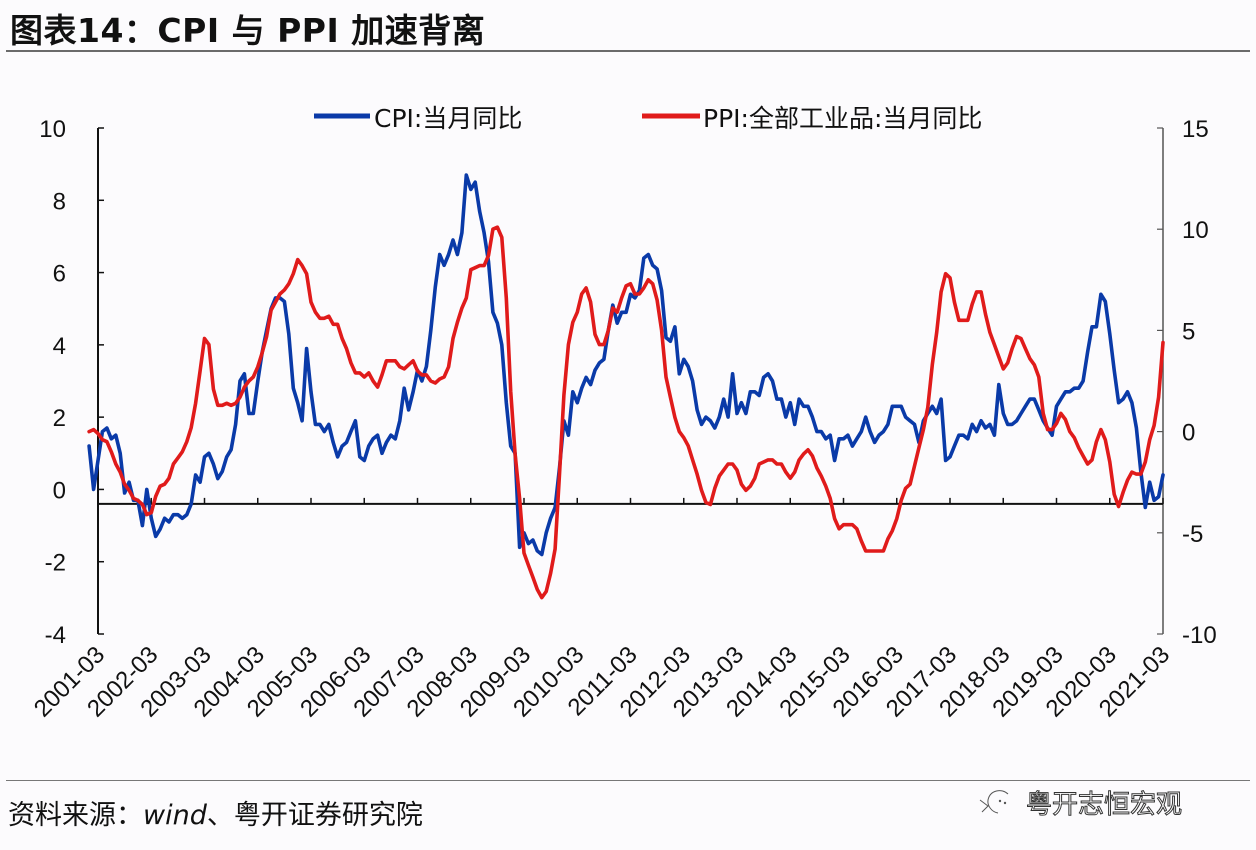  I want to click on y-left-tick-label: 0, so click(59, 490).